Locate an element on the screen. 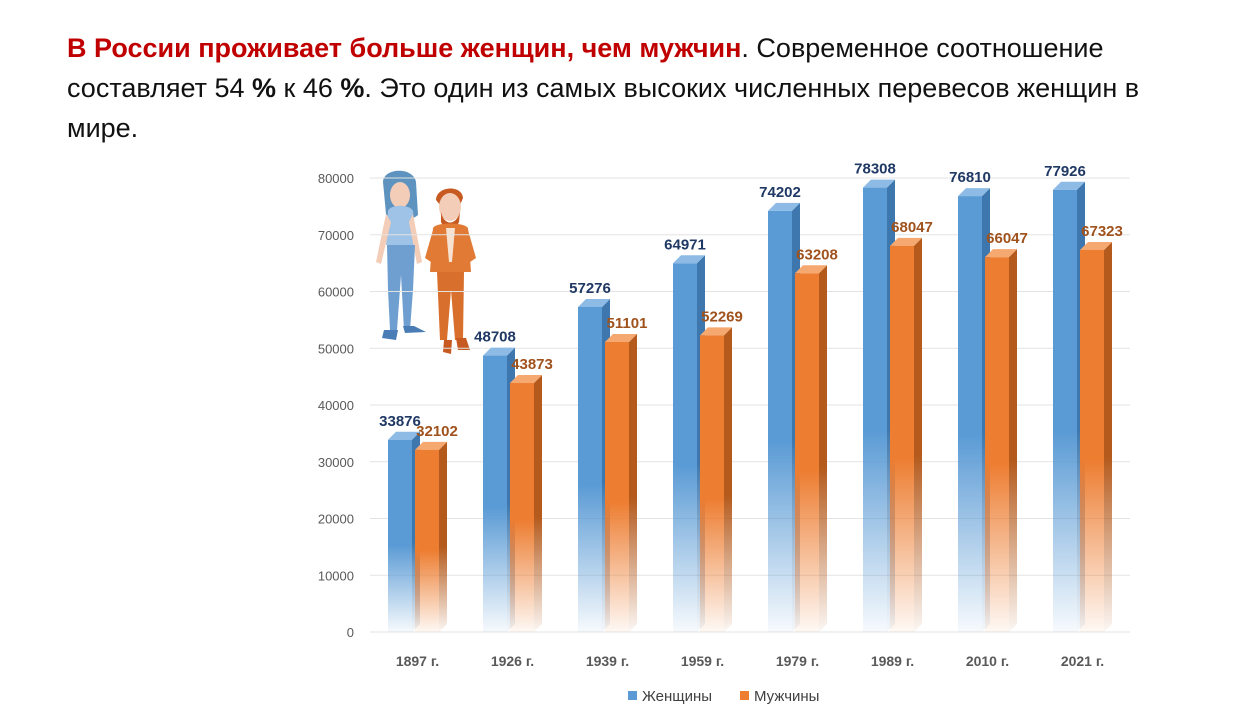  y-tick-label: 30000 is located at coordinates (336, 462).